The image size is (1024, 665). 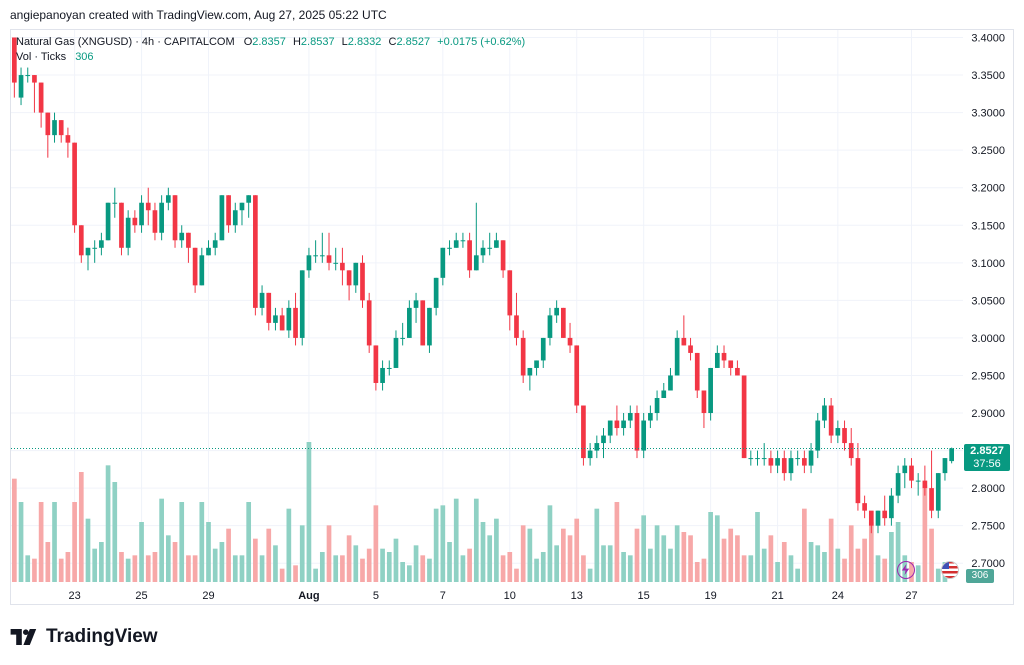 I want to click on x-tick-label: 25, so click(x=141, y=596).